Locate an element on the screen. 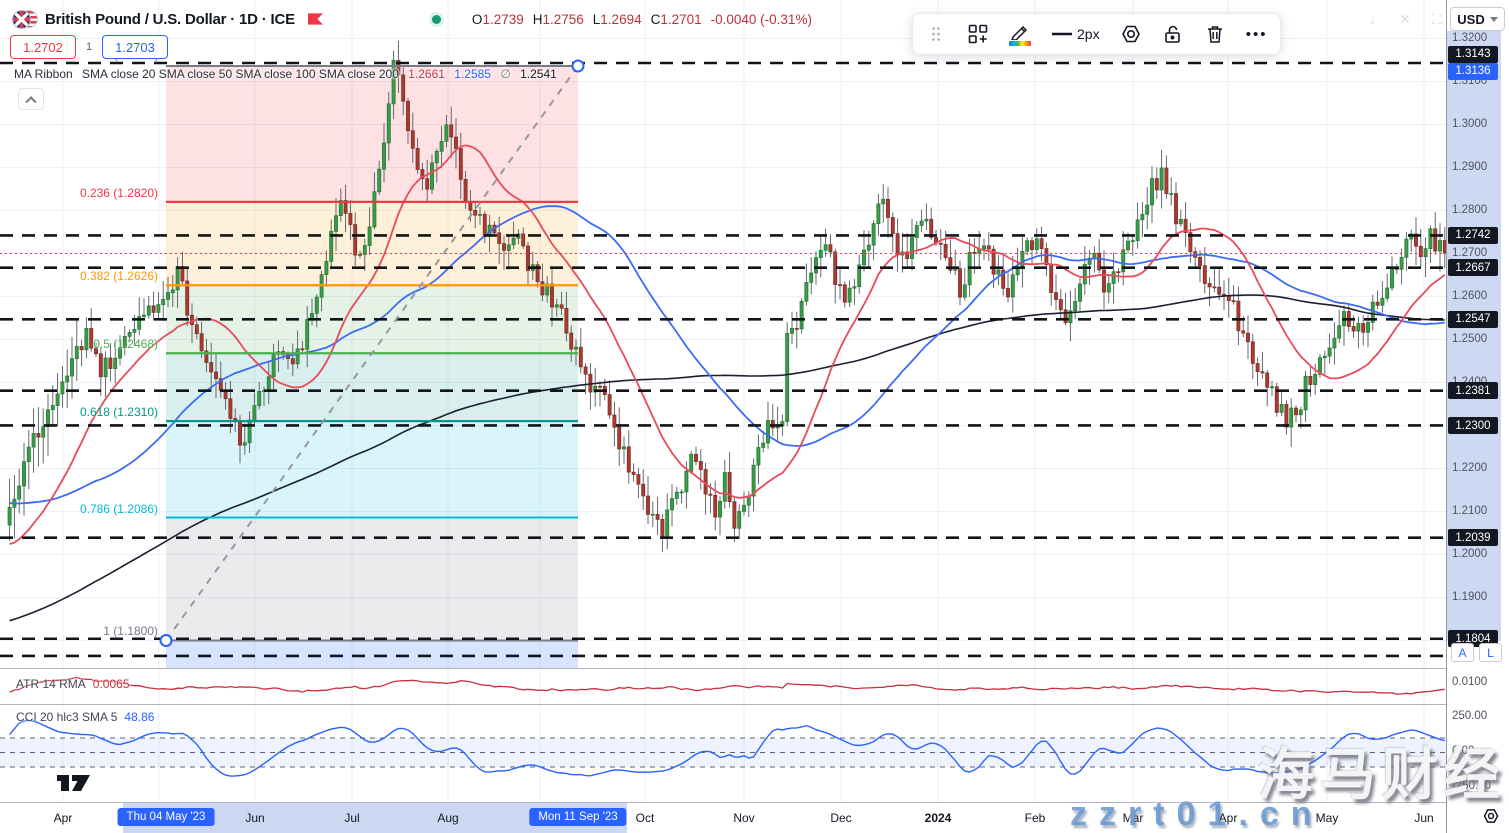  legend-collapse-button is located at coordinates (31, 99).